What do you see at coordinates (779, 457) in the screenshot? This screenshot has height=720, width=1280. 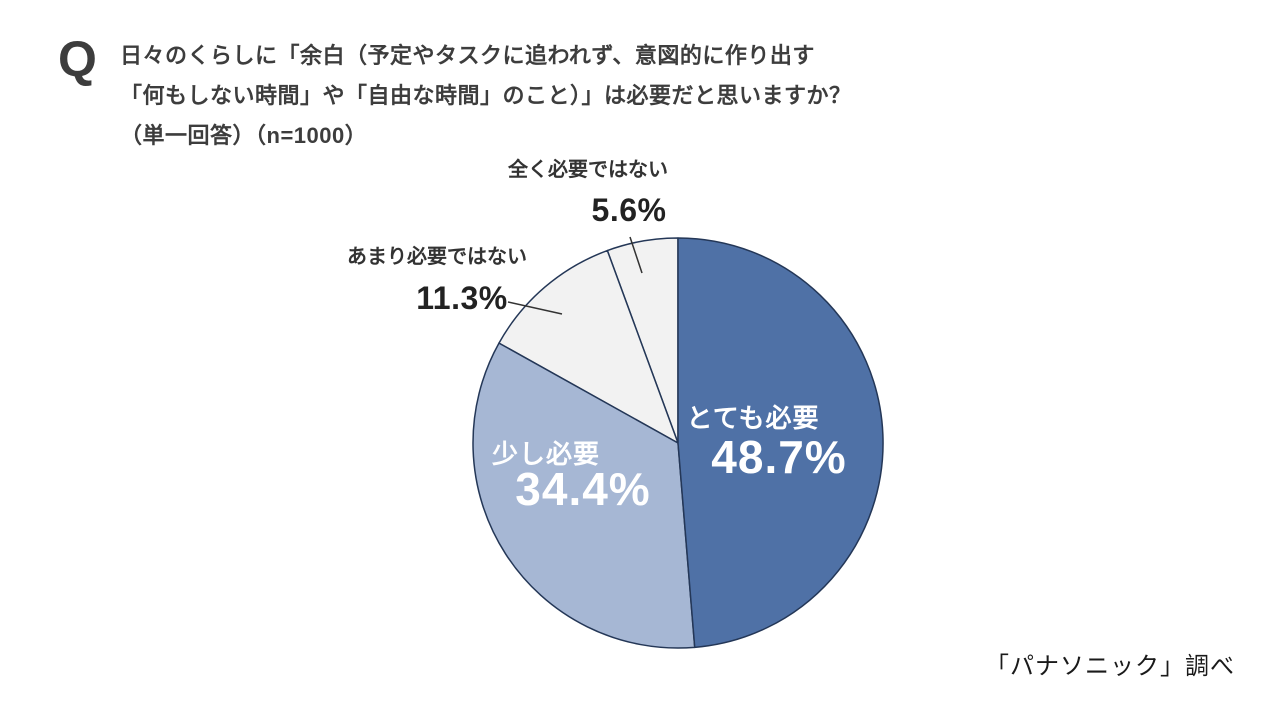 I see `slice-value-very-needed: 48.7%` at bounding box center [779, 457].